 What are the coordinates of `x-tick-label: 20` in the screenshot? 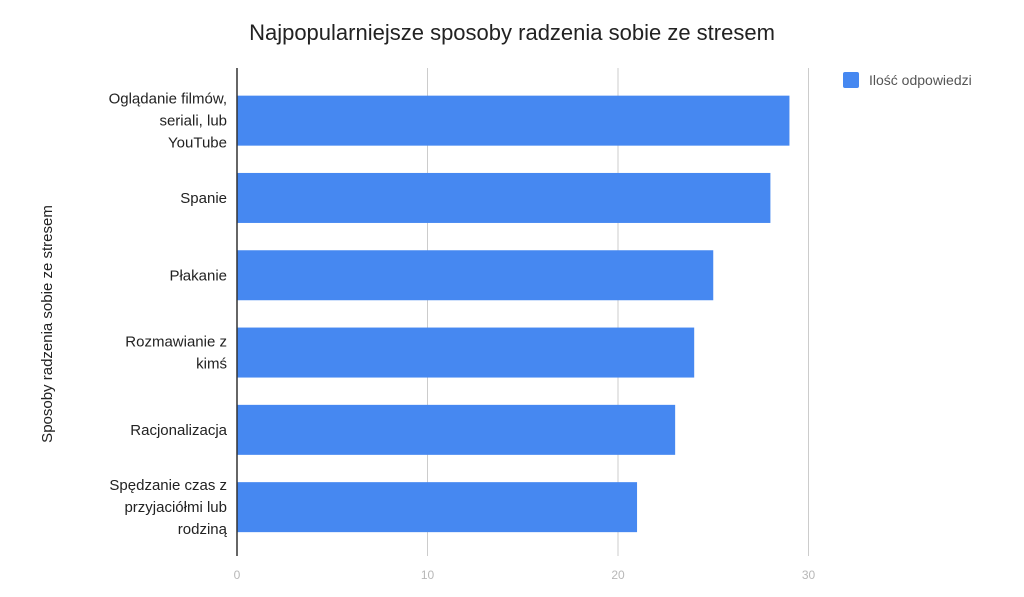 It's located at (618, 575).